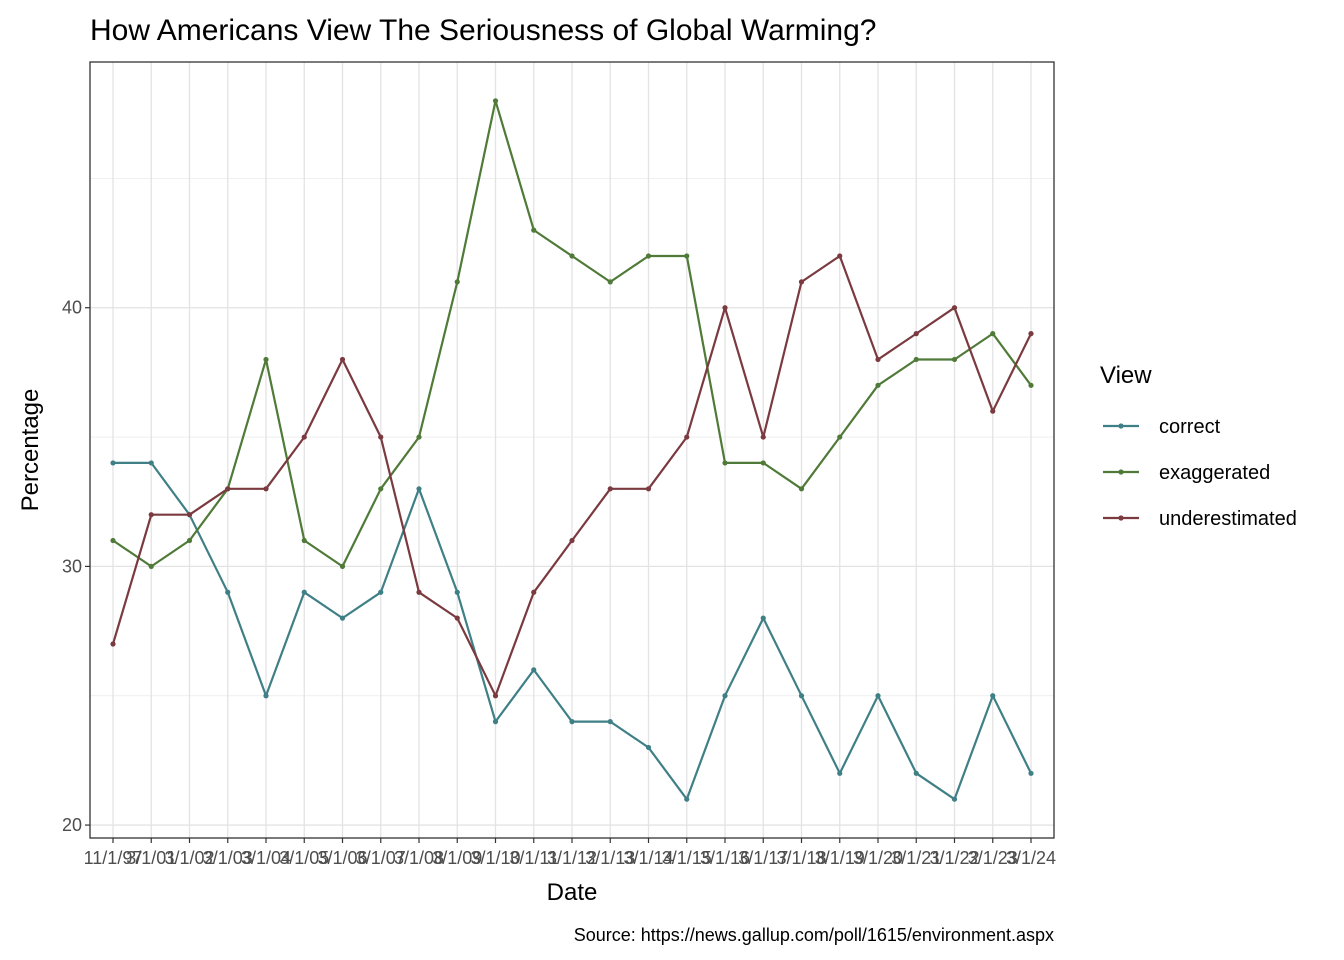  I want to click on x-tick-label: 3/1/16, so click(725, 858).